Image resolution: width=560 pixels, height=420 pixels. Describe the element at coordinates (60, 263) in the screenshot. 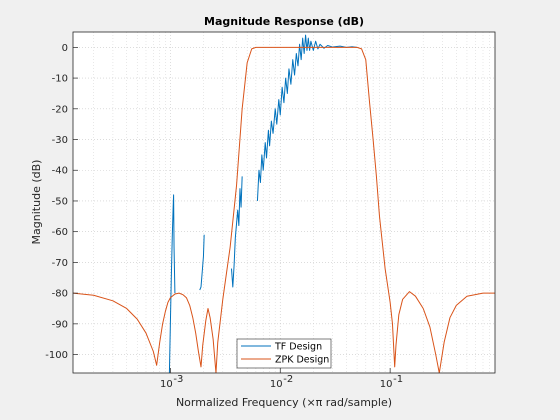

I see `y-tick-label: -70` at that location.